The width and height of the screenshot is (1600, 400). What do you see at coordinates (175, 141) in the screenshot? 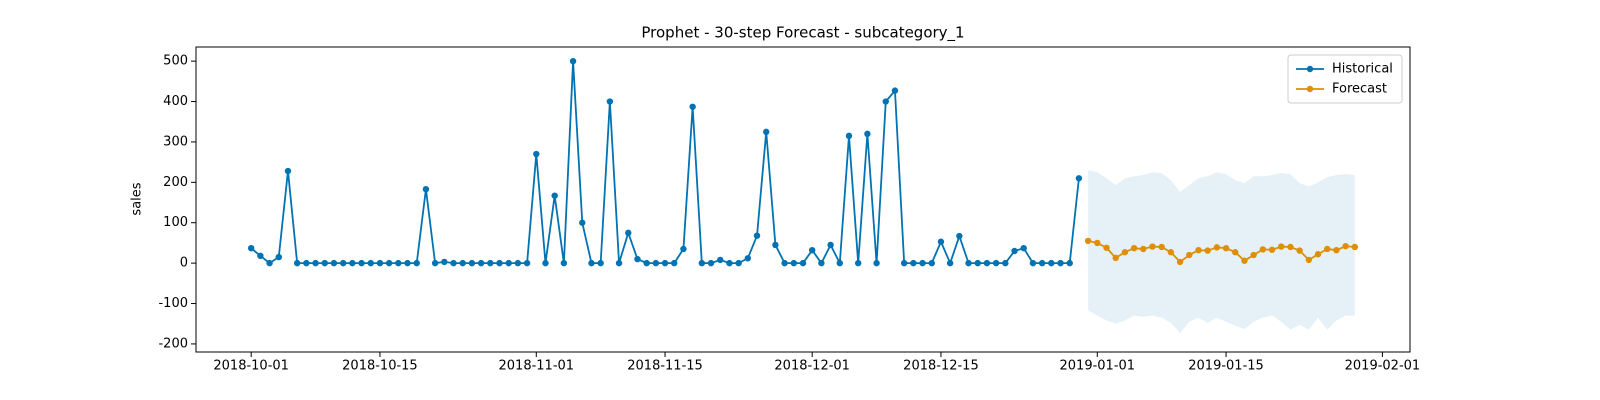
I see `y-tick-label: 300` at bounding box center [175, 141].